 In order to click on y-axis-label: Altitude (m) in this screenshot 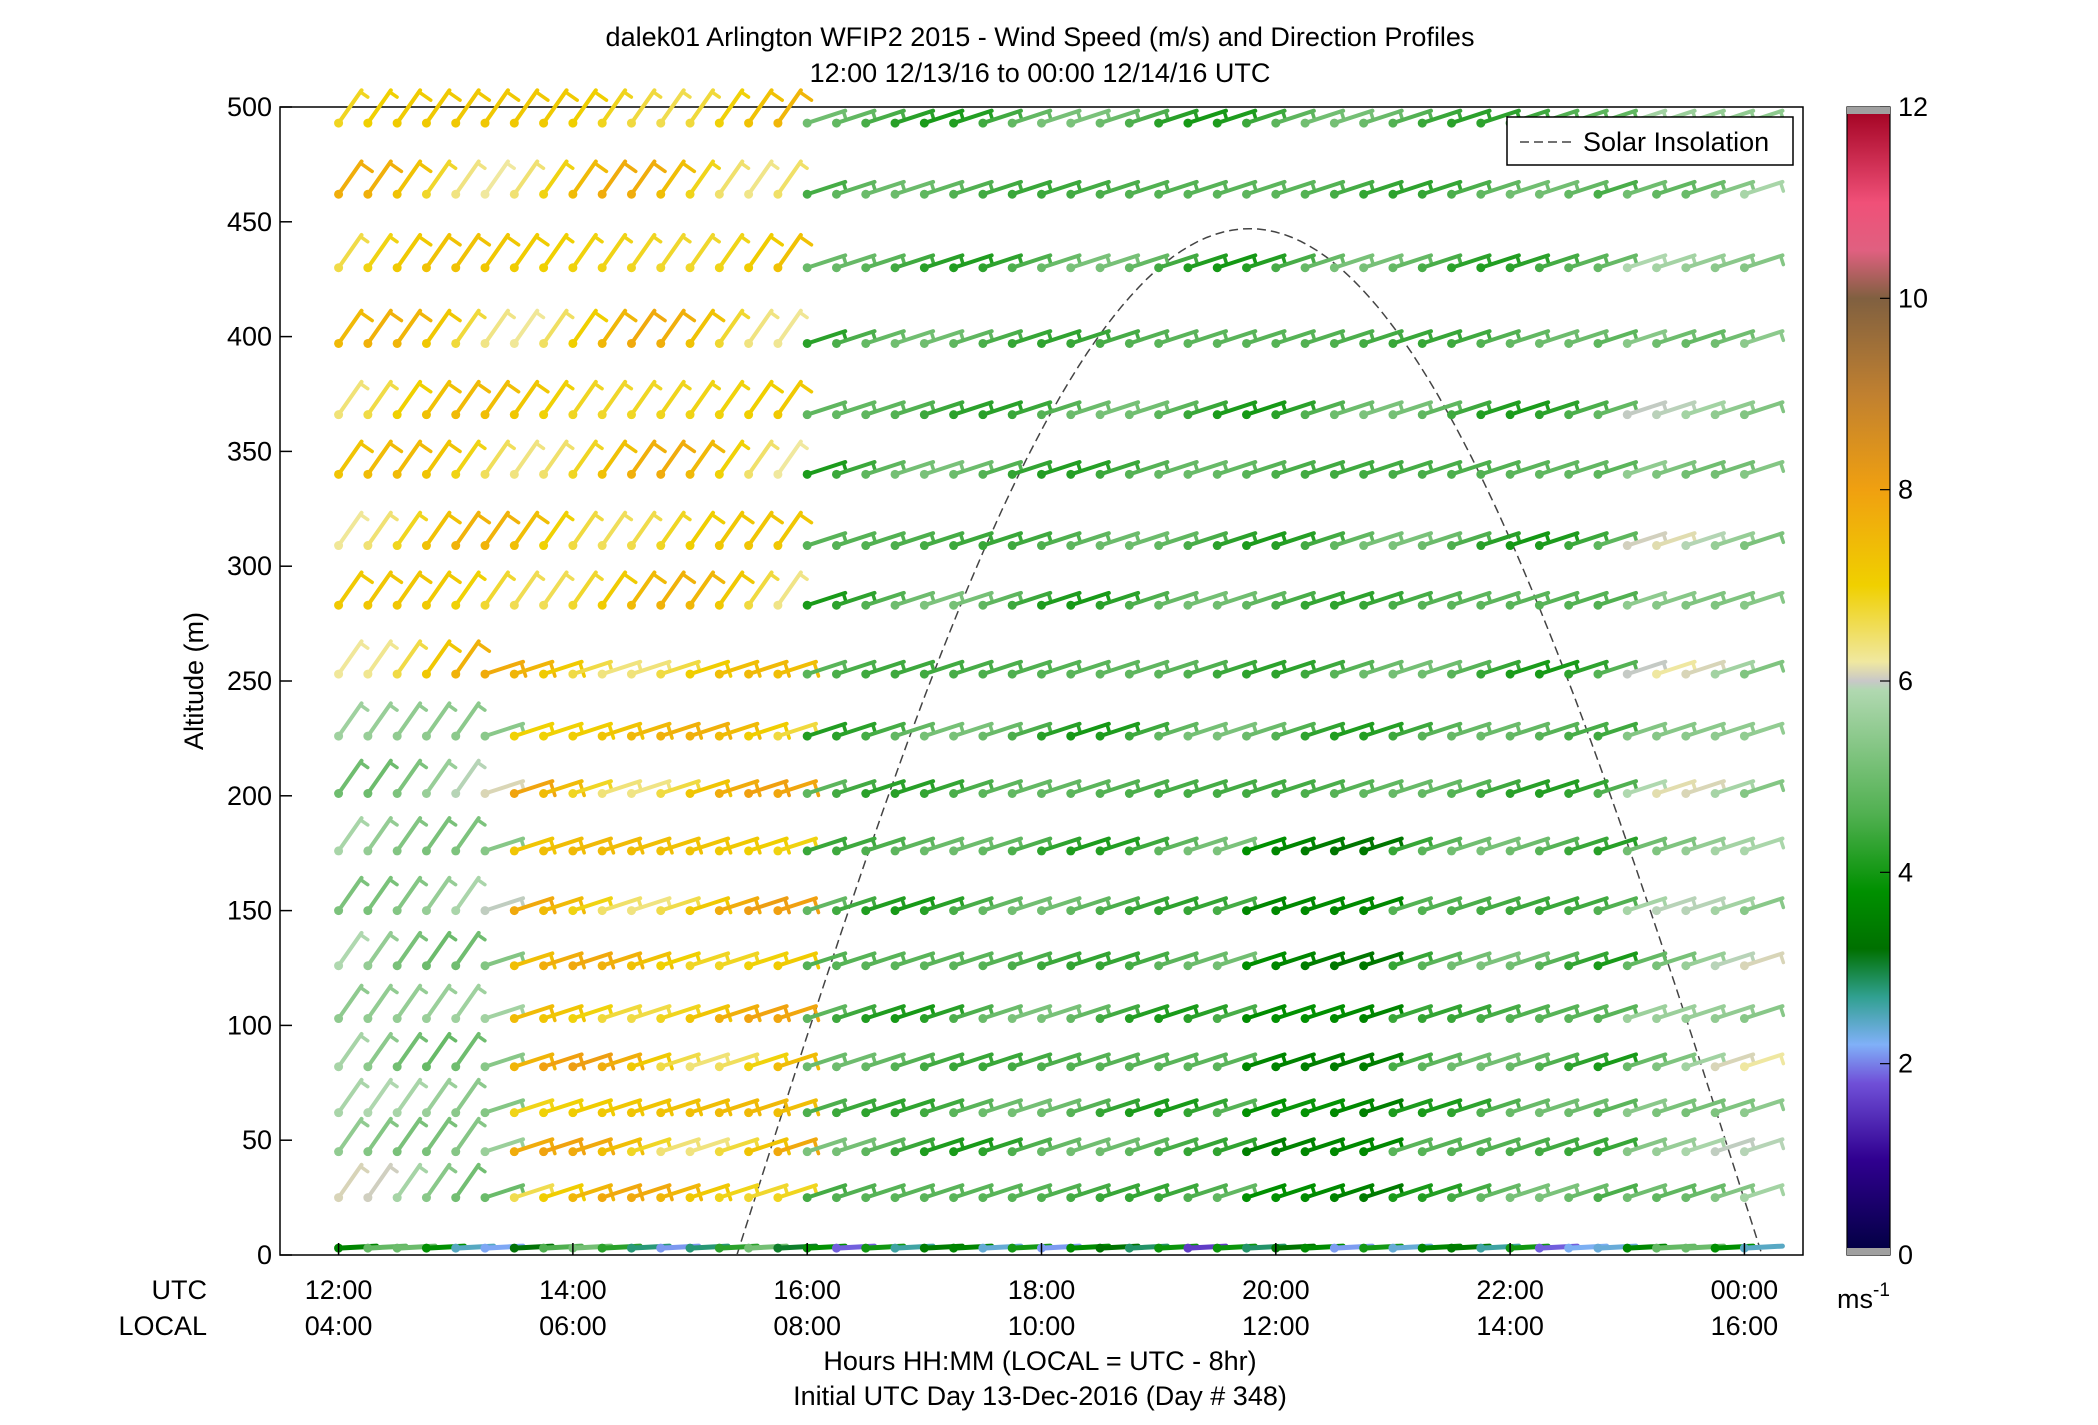, I will do `click(194, 681)`.